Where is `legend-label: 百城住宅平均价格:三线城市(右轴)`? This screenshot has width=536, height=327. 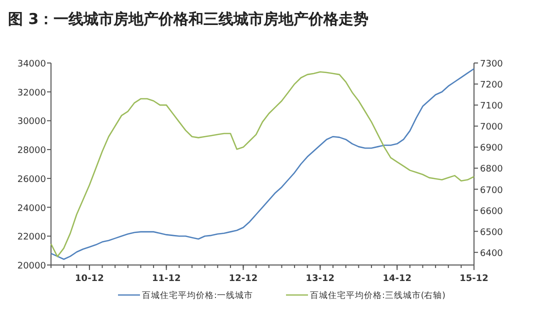 legend-label: 百城住宅平均价格:三线城市(右轴) is located at coordinates (378, 295).